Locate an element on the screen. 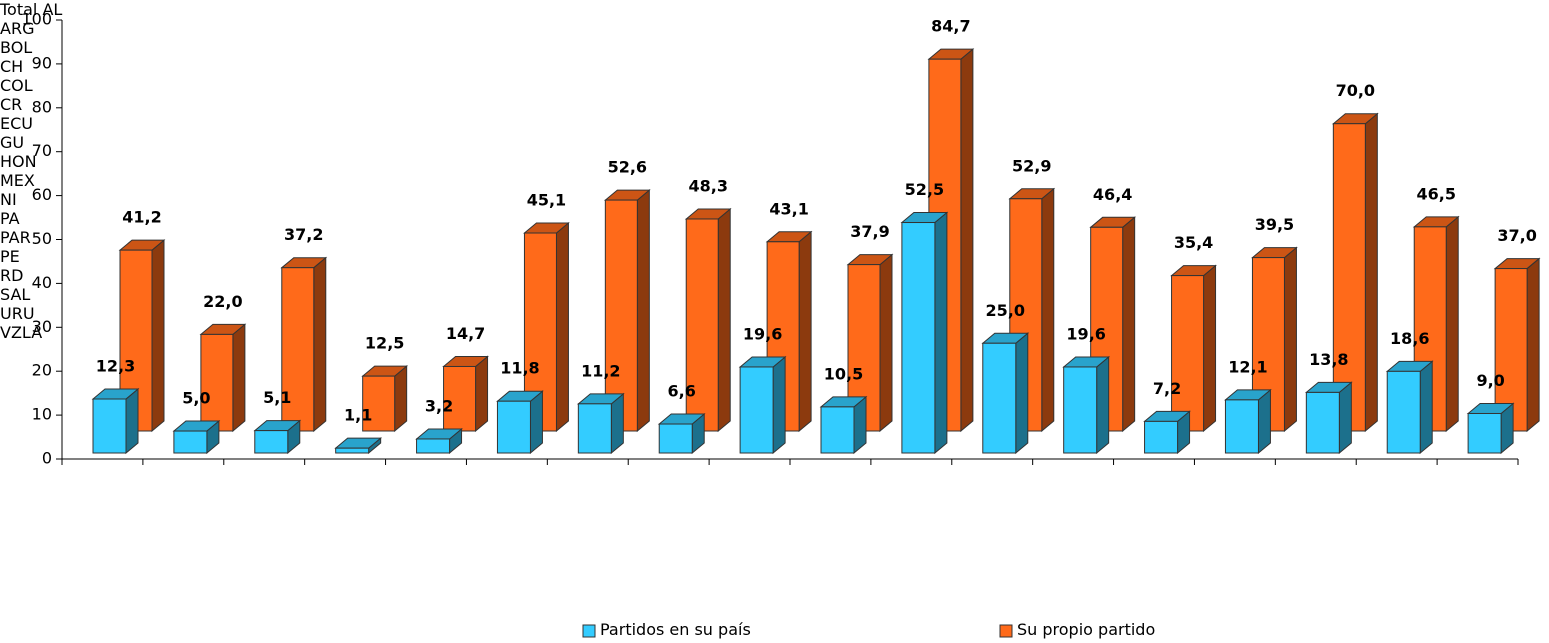  value-label: 39,5 is located at coordinates (1274, 224).